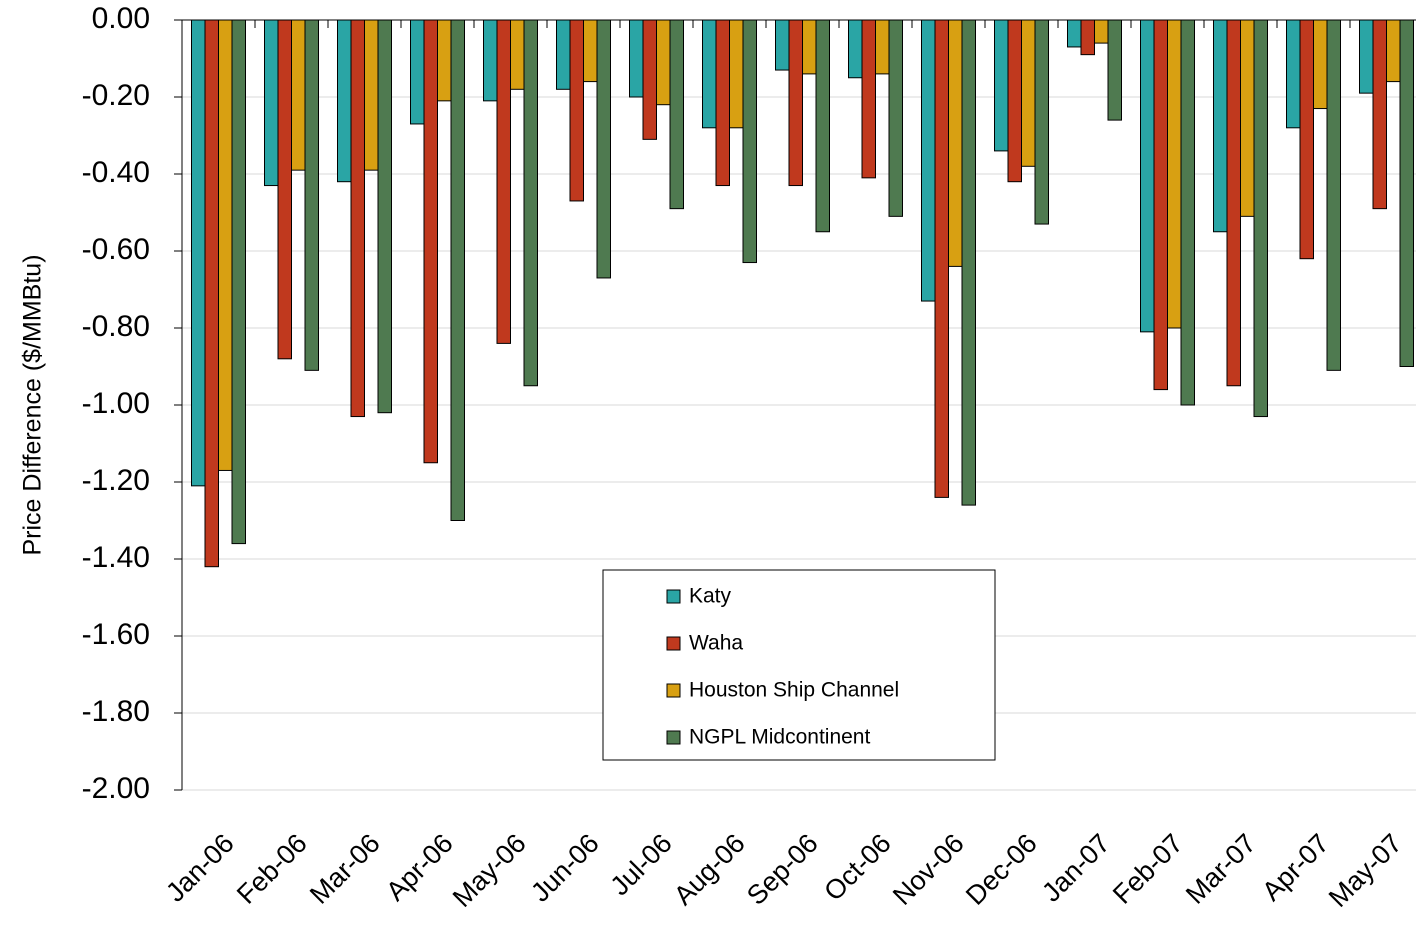 The image size is (1416, 943). Describe the element at coordinates (116, 403) in the screenshot. I see `y-tick-label: -1.00` at that location.